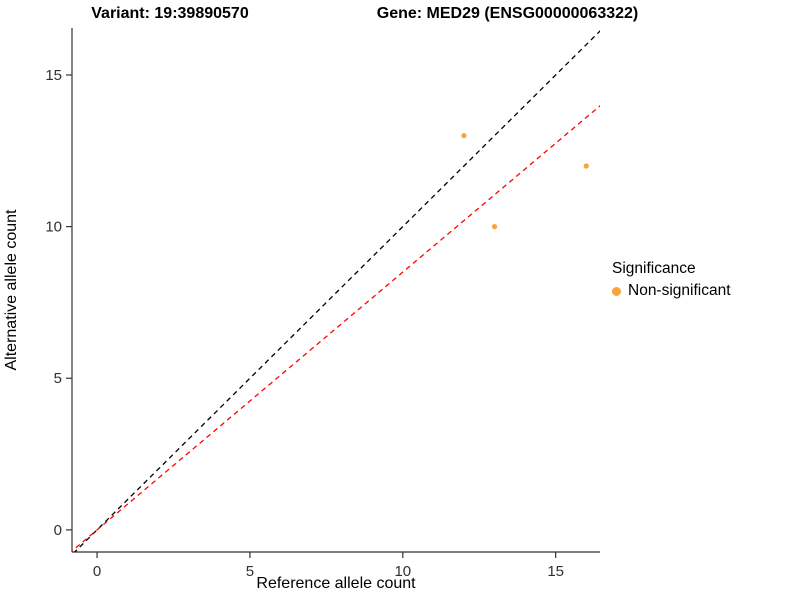 This screenshot has width=800, height=600. Describe the element at coordinates (11, 290) in the screenshot. I see `y-axis-label: Alternative allele count` at that location.